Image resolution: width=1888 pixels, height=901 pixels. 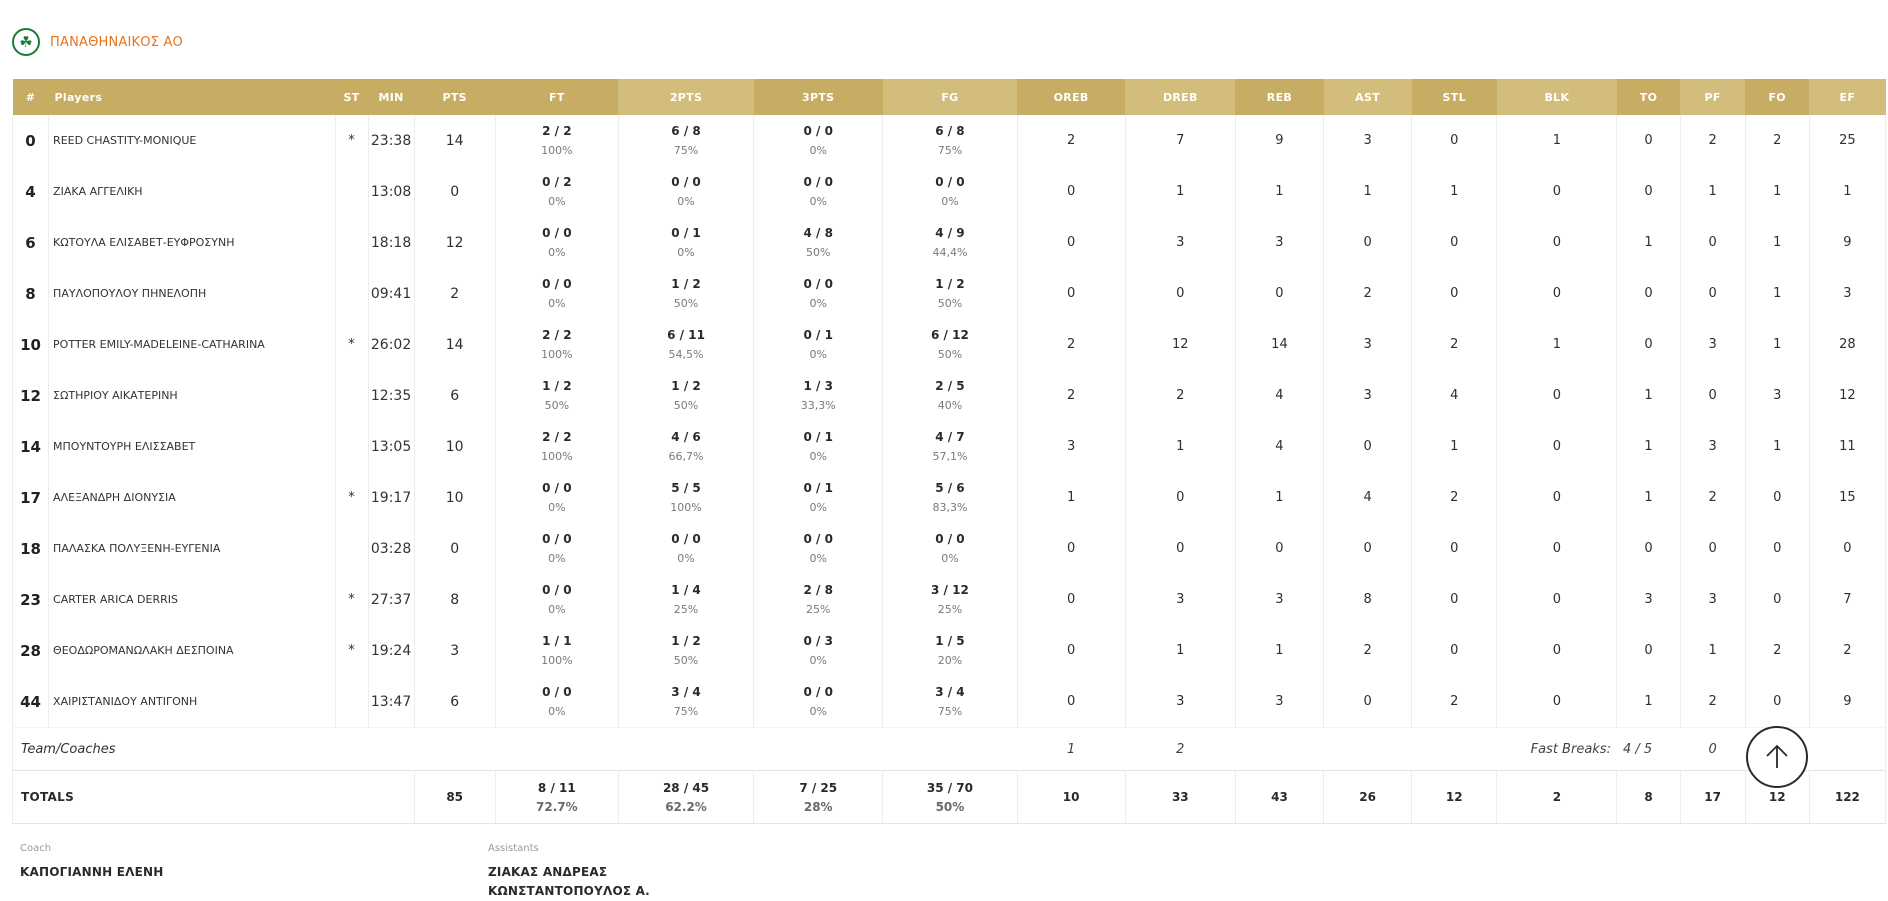 I want to click on player-name-link: REED CHASTITY-MONIQUE, so click(x=191, y=140).